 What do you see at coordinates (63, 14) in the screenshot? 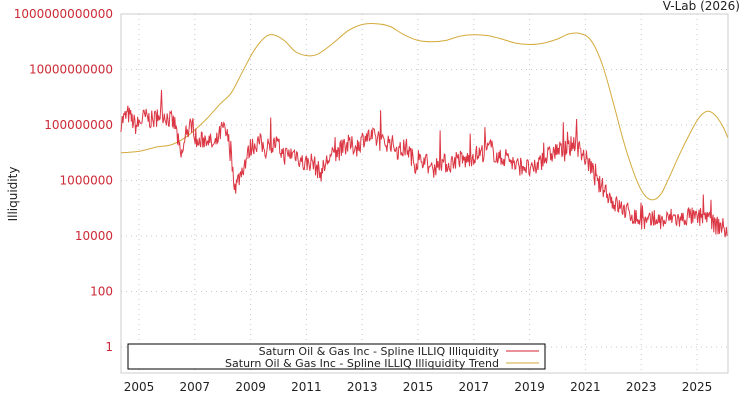
I see `y-tick-label: 1000000000000` at bounding box center [63, 14].